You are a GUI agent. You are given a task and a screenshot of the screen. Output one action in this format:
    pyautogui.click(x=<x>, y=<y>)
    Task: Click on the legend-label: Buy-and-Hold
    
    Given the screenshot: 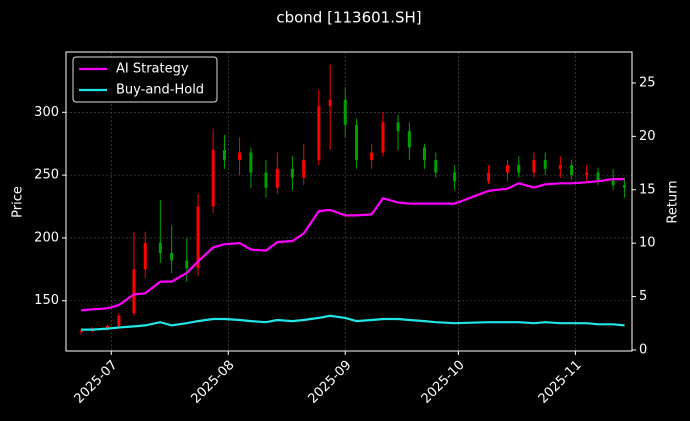 What is the action you would take?
    pyautogui.click(x=160, y=90)
    